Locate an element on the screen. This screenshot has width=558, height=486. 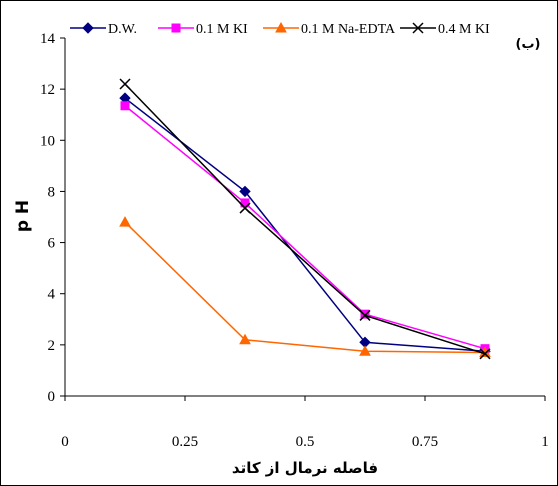
legend-item-1: 0.1 M KI is located at coordinates (203, 29).